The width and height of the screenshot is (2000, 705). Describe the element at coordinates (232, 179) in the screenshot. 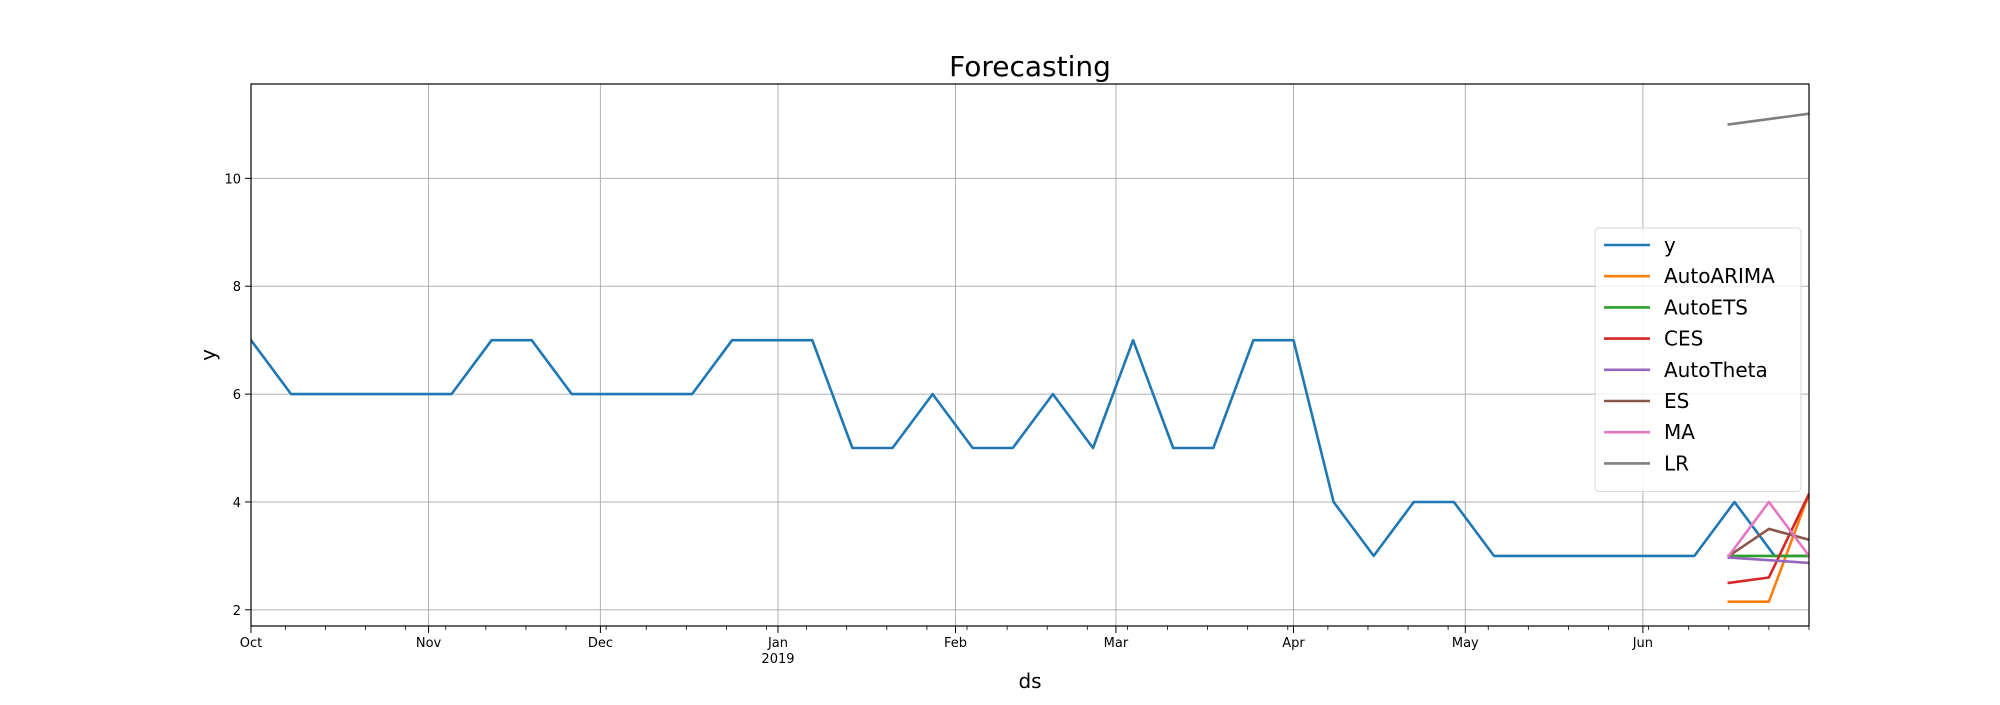

I see `y-tick-label: 10` at that location.